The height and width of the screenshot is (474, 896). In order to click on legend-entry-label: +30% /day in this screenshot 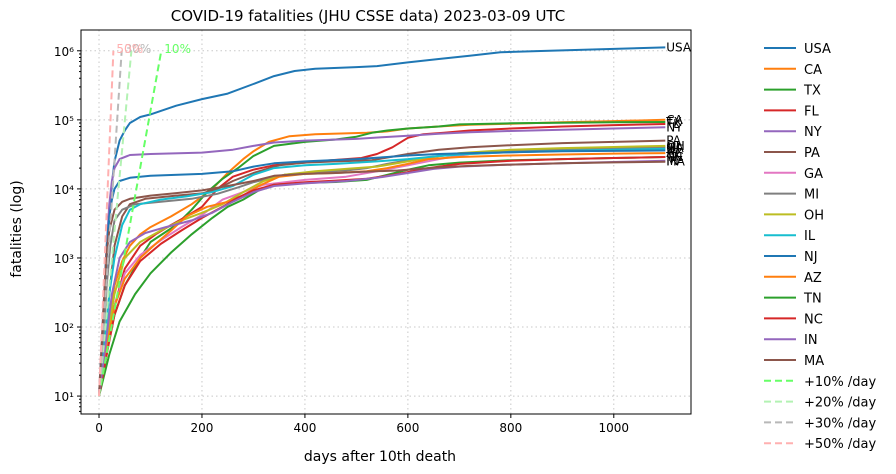, I will do `click(840, 423)`.